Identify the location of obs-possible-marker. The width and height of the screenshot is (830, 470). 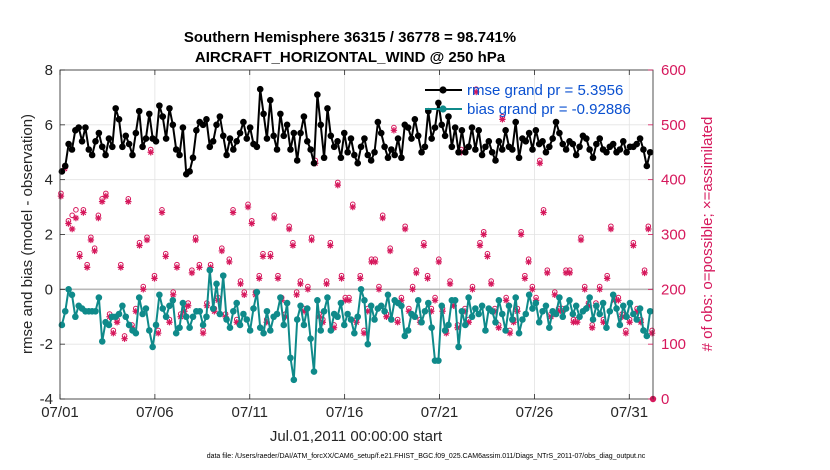
(72, 215).